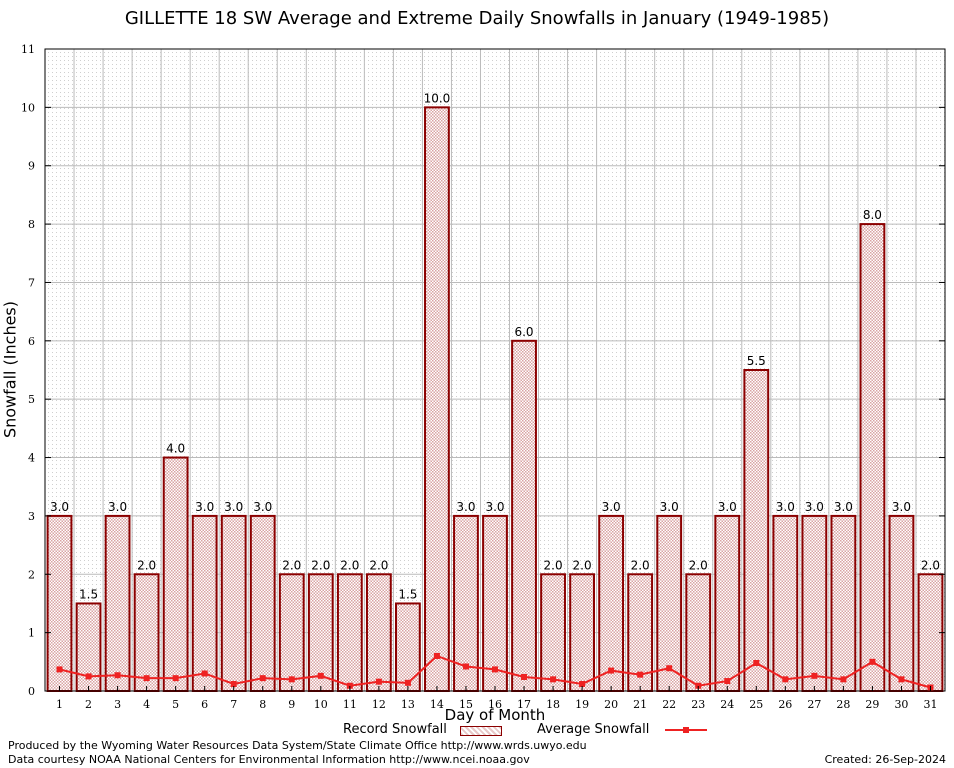 The image size is (954, 768). I want to click on x-tick-label: 17, so click(524, 704).